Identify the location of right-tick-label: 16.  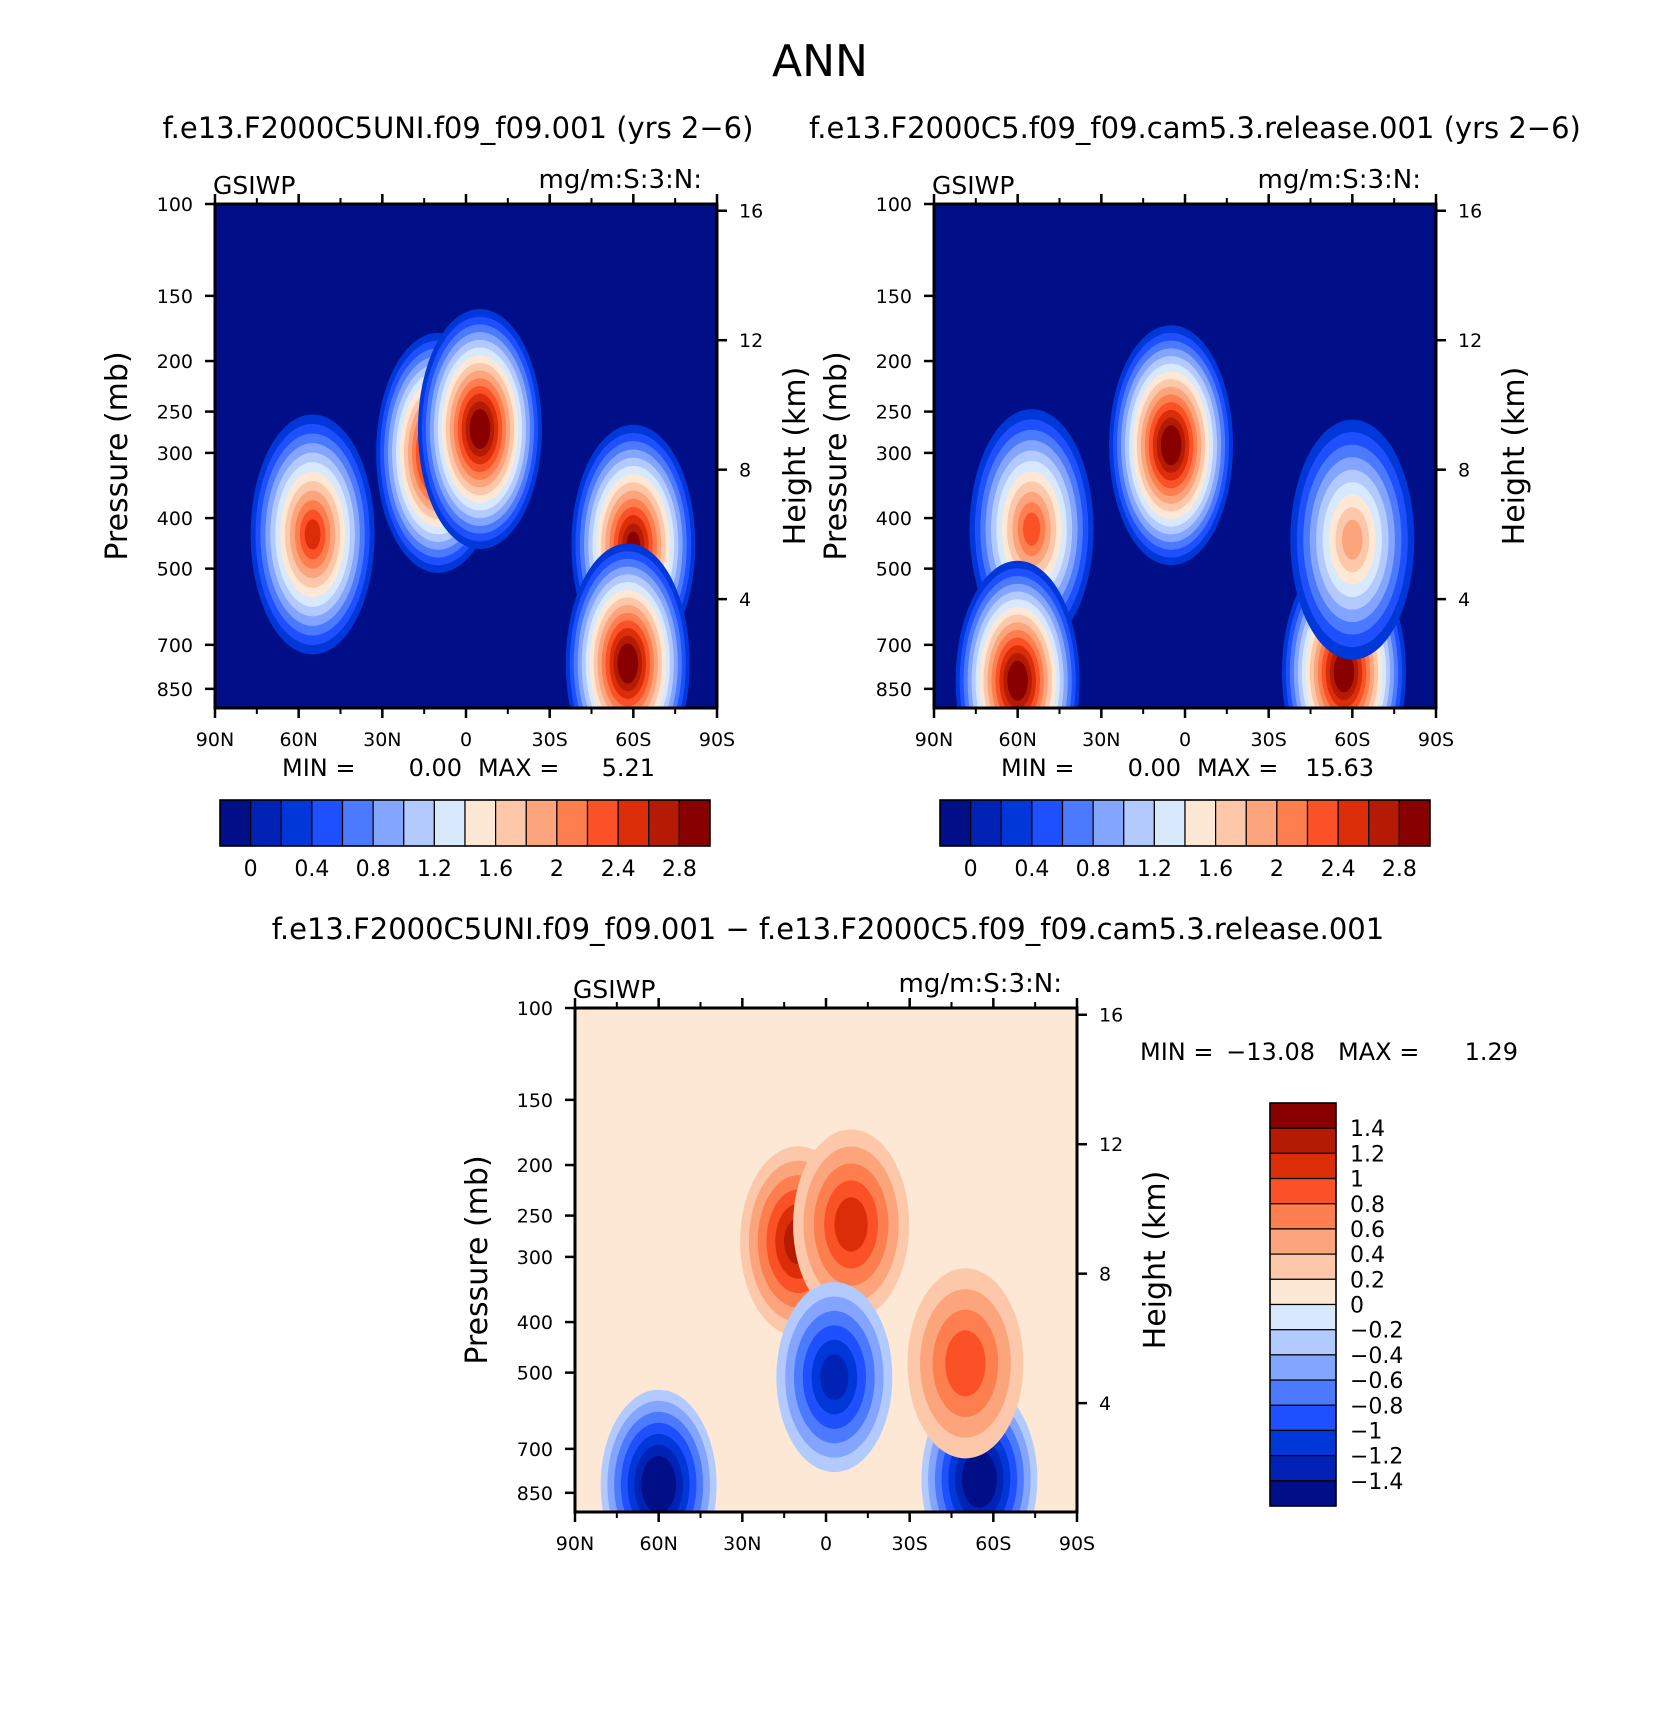
(1470, 212).